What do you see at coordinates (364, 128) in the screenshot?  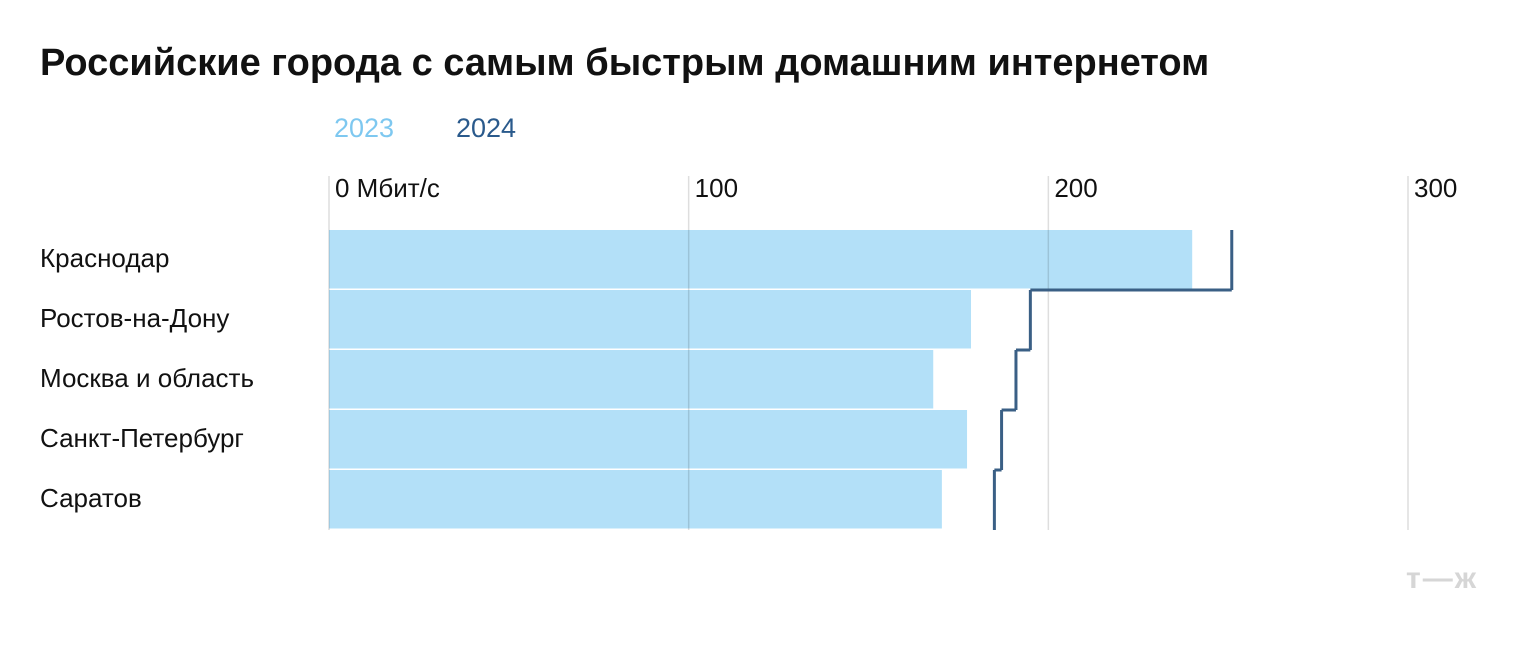 I see `legend-label: 2023` at bounding box center [364, 128].